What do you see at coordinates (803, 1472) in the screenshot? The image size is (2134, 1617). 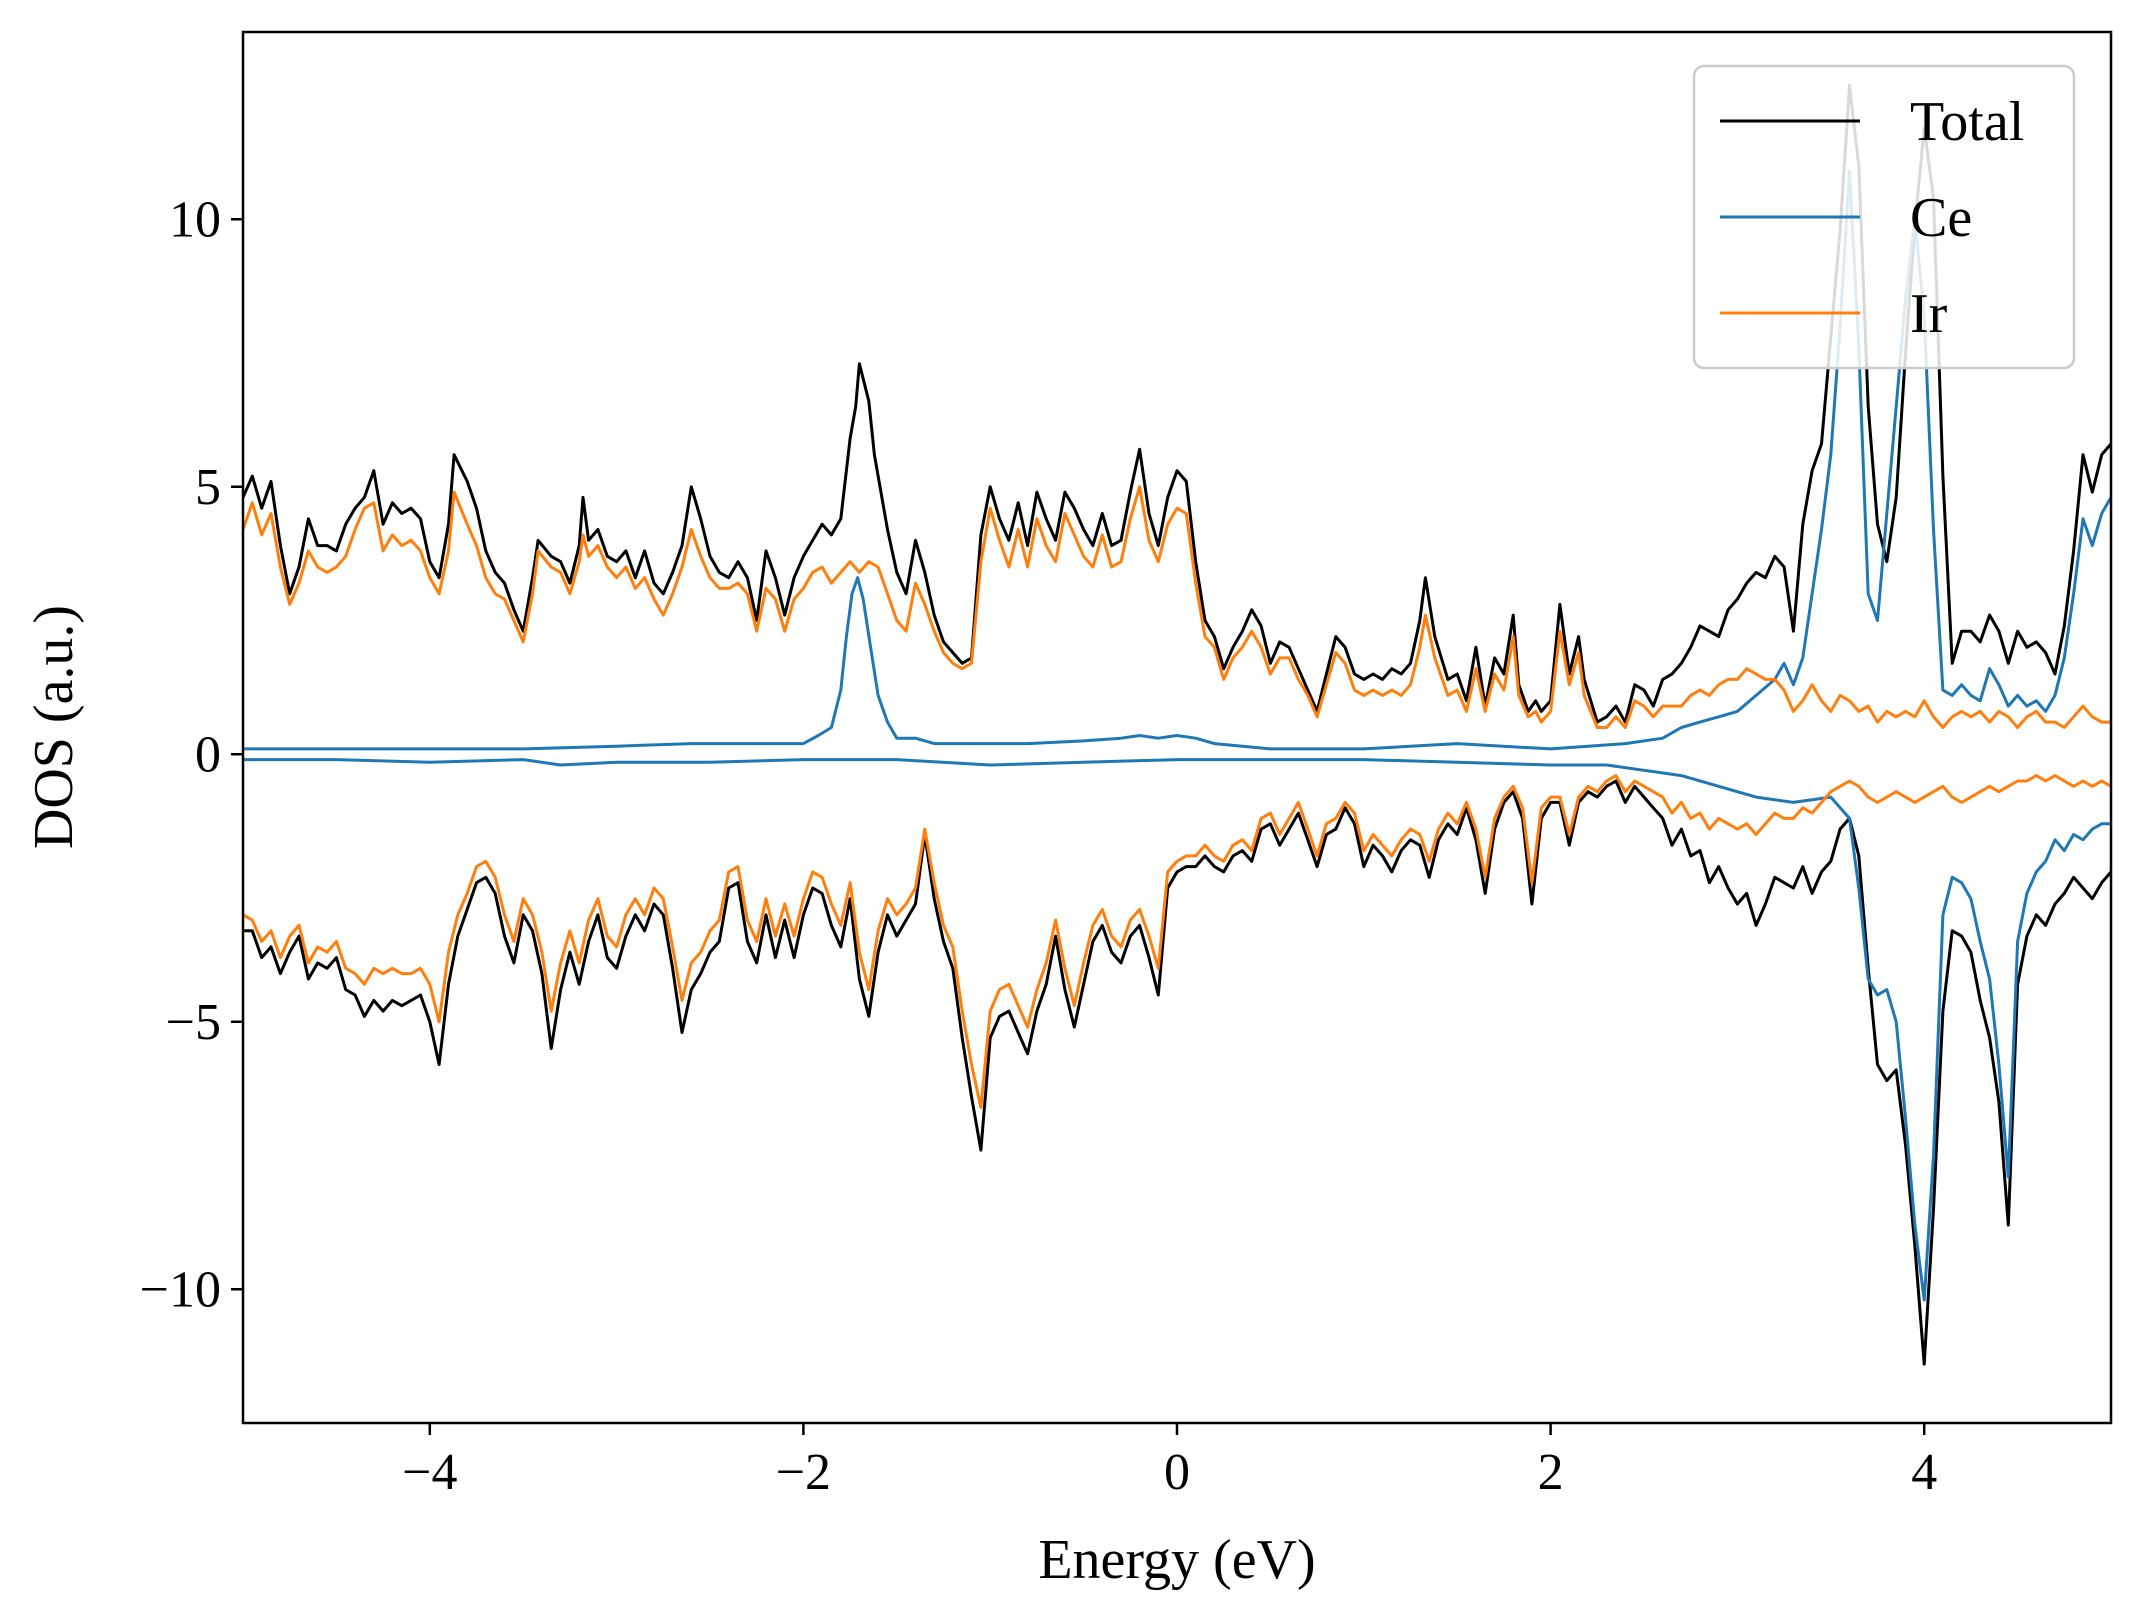 I see `x-tick-label: −2` at bounding box center [803, 1472].